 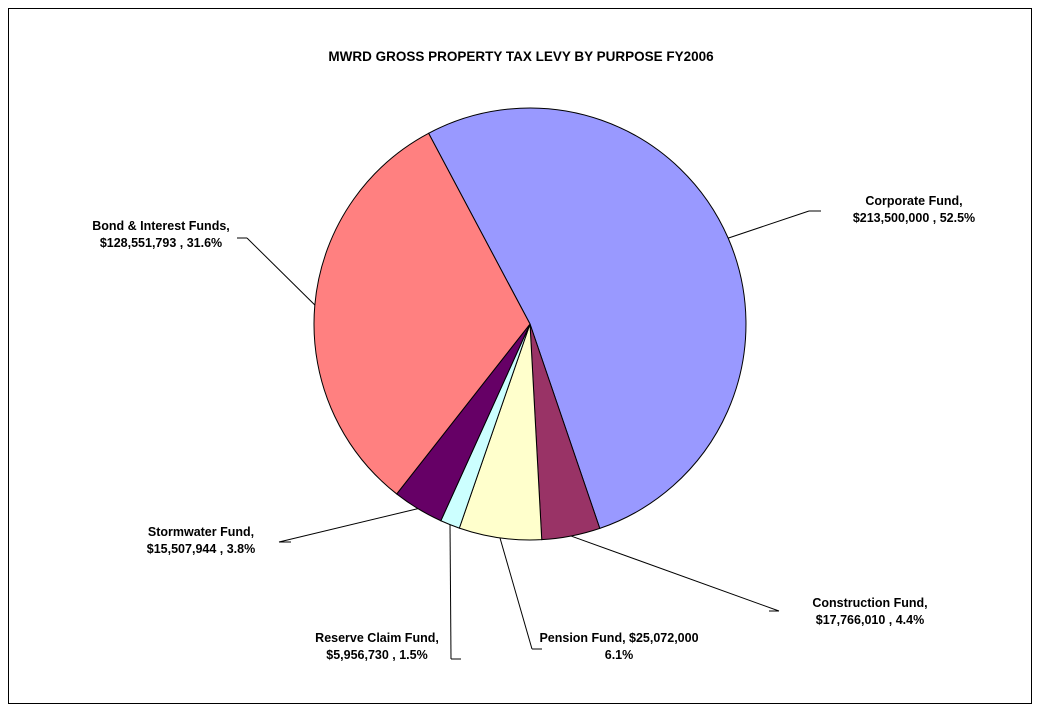 What do you see at coordinates (769, 224) in the screenshot?
I see `leader-line-corporate-fund` at bounding box center [769, 224].